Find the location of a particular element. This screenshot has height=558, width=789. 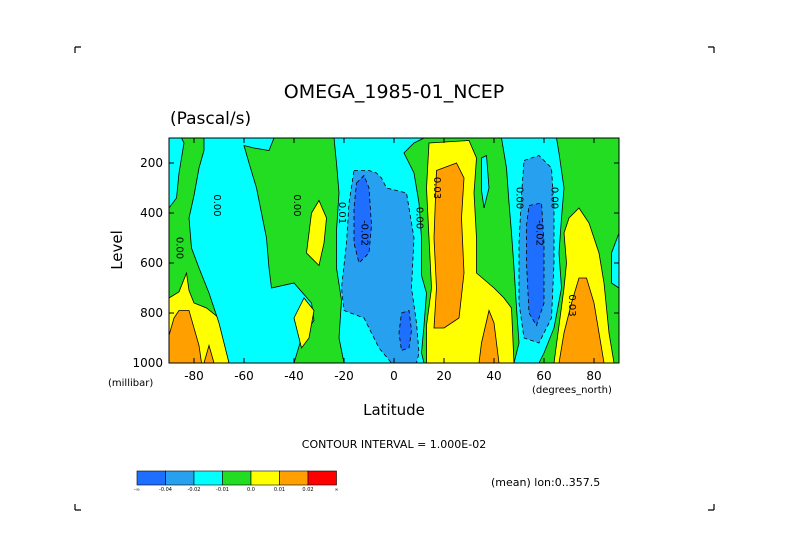

y-tick-label-3: 800 is located at coordinates (151, 313).